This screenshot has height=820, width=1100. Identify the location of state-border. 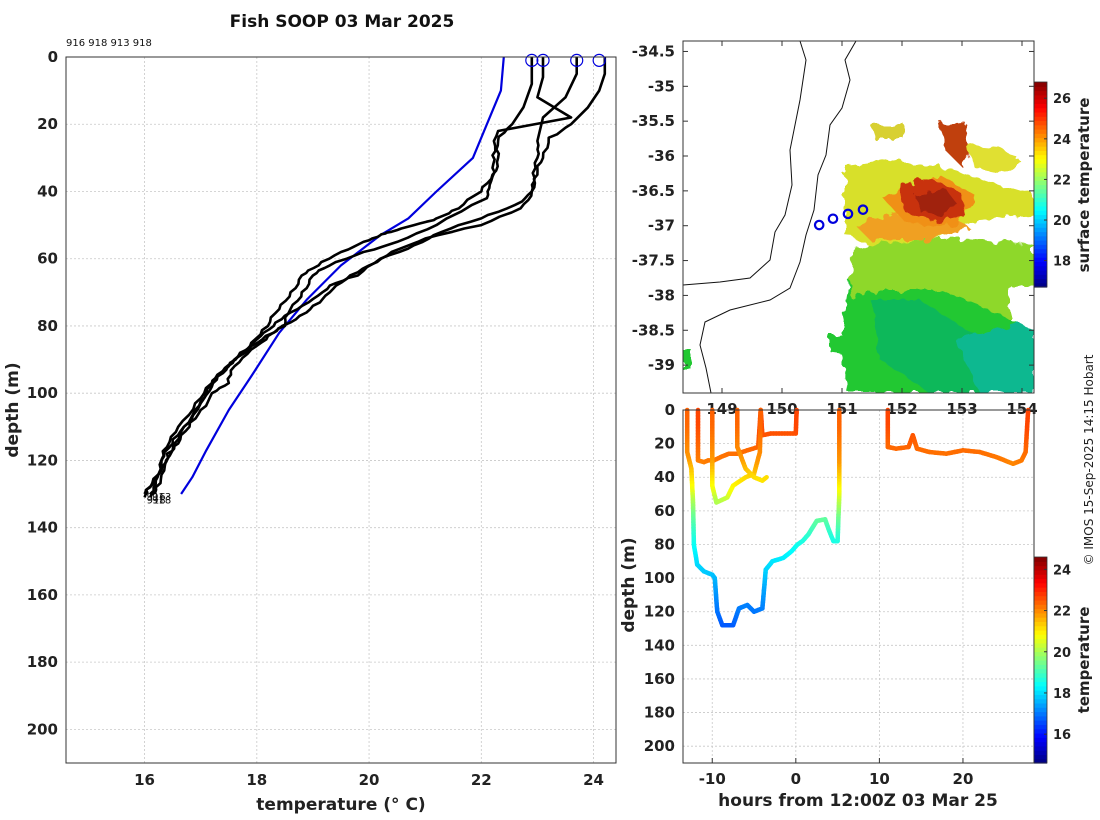
(745, 163).